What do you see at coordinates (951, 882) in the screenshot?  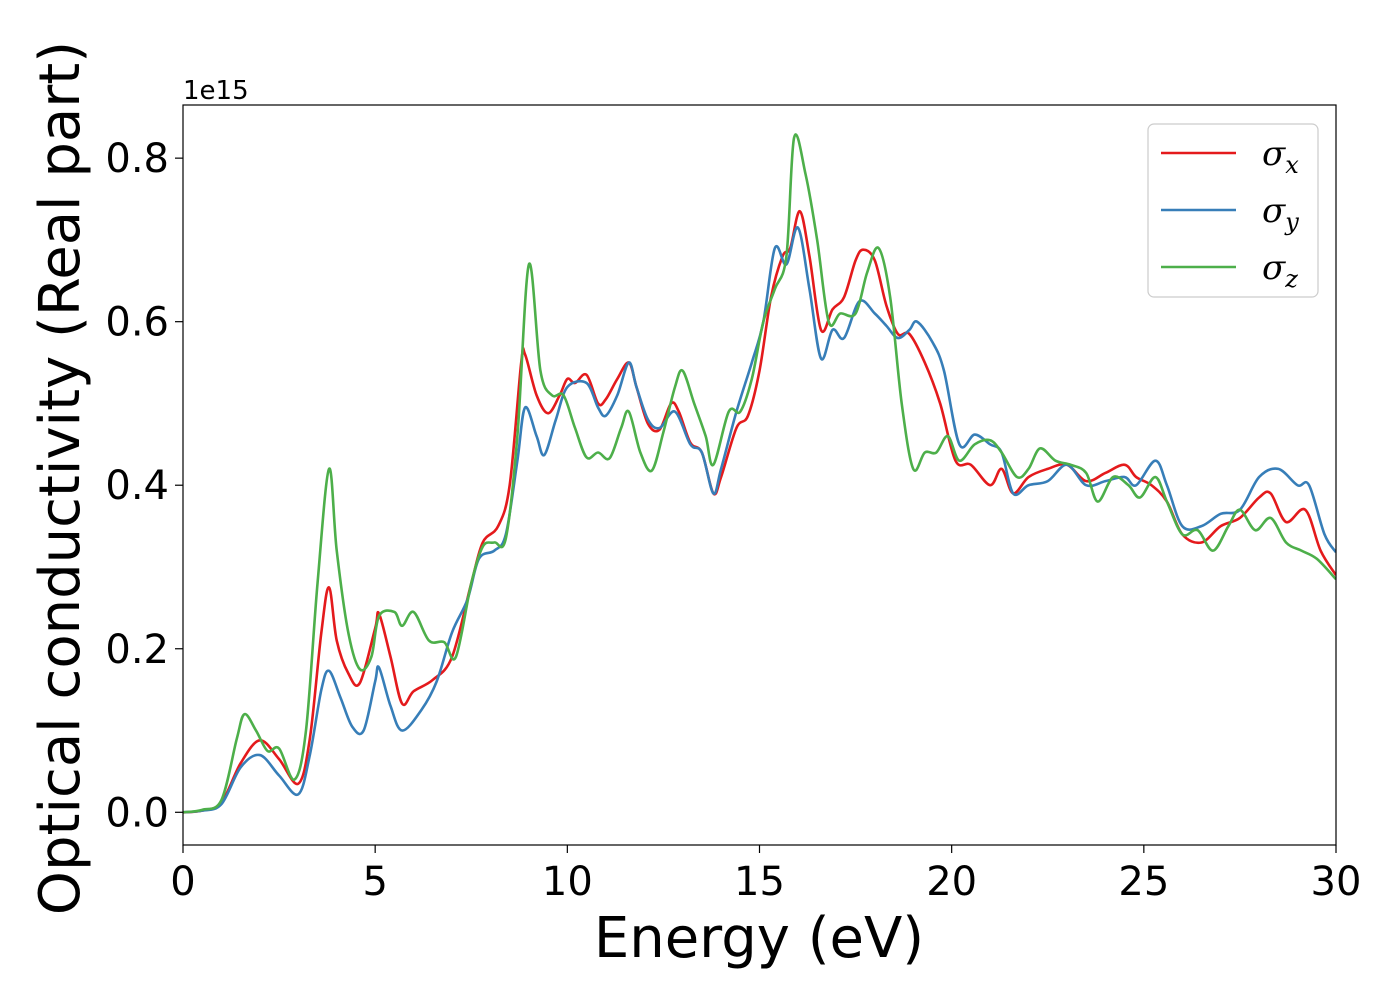 I see `x-tick-label: 20` at bounding box center [951, 882].